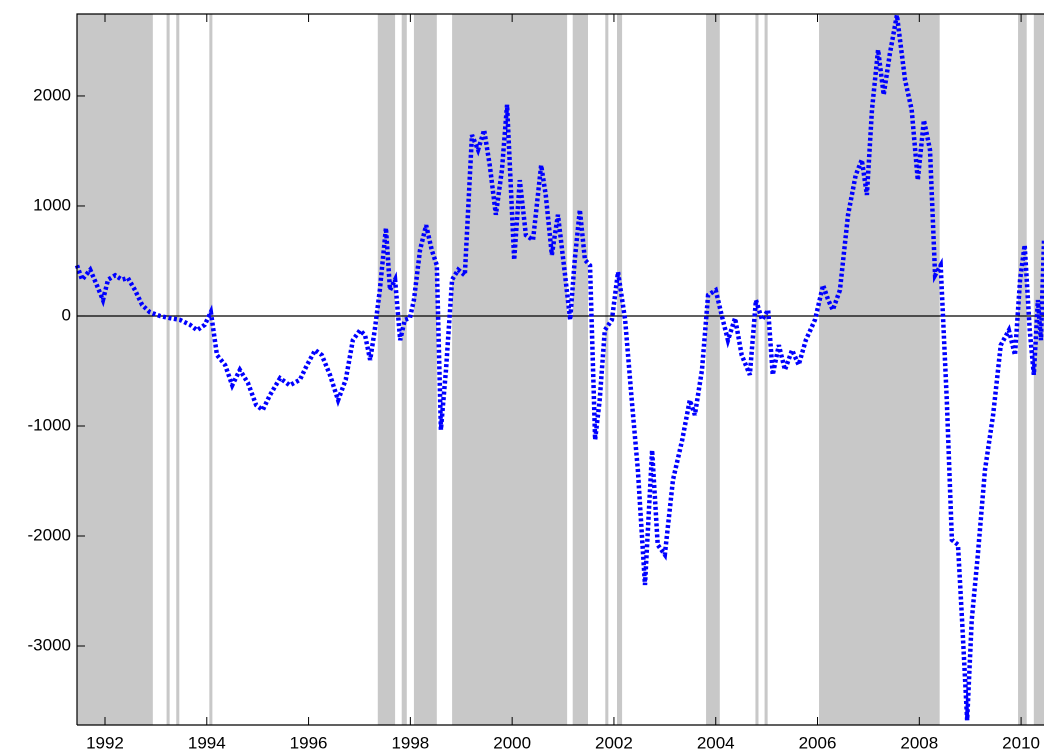 Image resolution: width=1044 pixels, height=755 pixels. I want to click on x-tick-label: 2002, so click(614, 742).